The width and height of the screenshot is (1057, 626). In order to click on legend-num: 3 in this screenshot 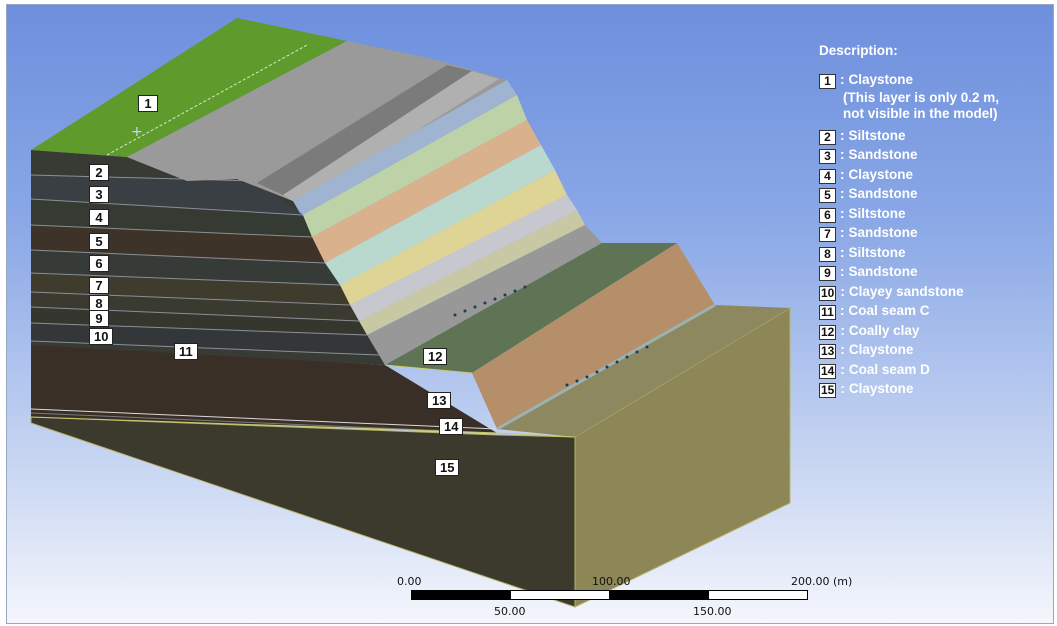, I will do `click(827, 156)`.